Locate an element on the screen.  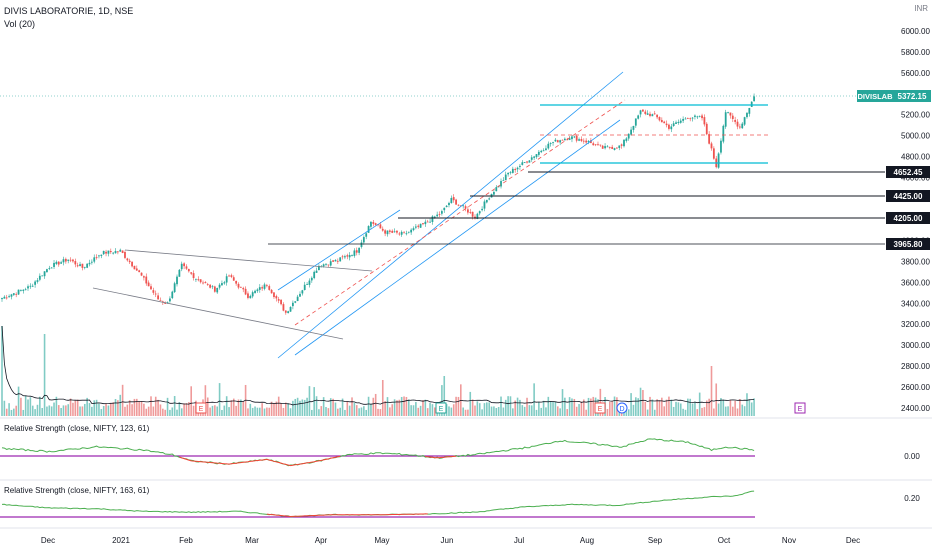
price-axis-tick: 4800.00 is located at coordinates (915, 157).